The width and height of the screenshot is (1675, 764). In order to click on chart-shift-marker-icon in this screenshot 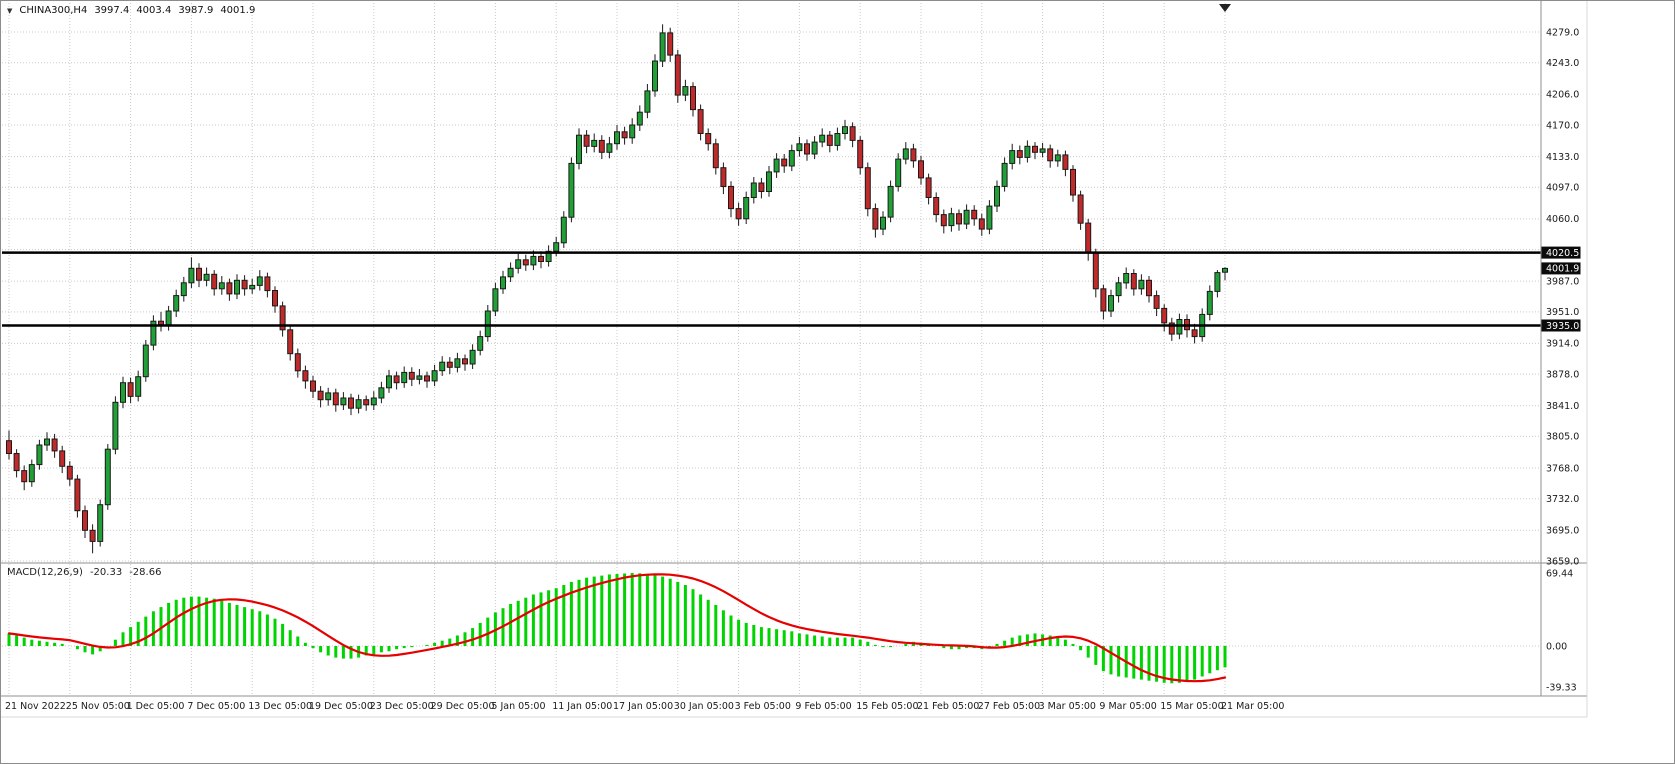, I will do `click(1225, 8)`.